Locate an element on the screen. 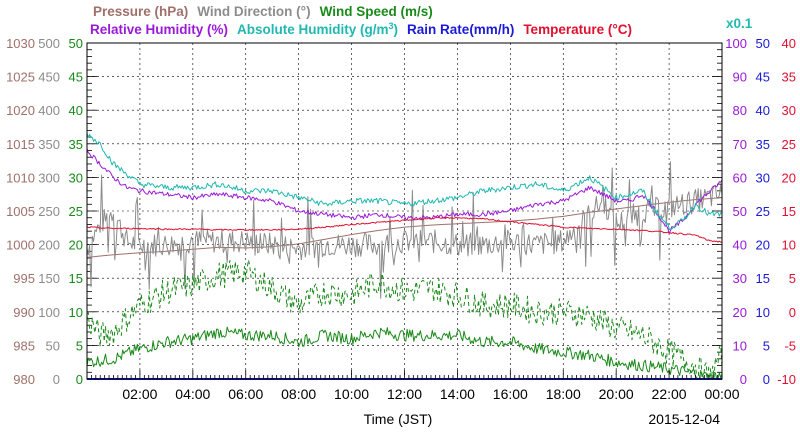 The height and width of the screenshot is (434, 800). y-tick-label-wind-speed: 25 is located at coordinates (76, 211).